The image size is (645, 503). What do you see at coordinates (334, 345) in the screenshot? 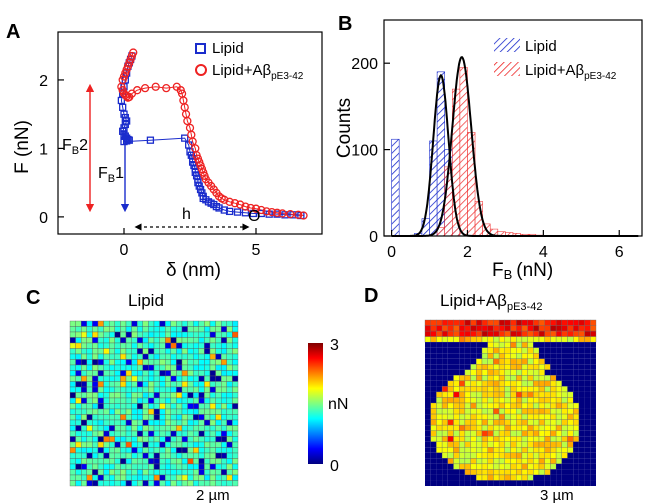
I see `colorbar-max-label: 3` at bounding box center [334, 345].